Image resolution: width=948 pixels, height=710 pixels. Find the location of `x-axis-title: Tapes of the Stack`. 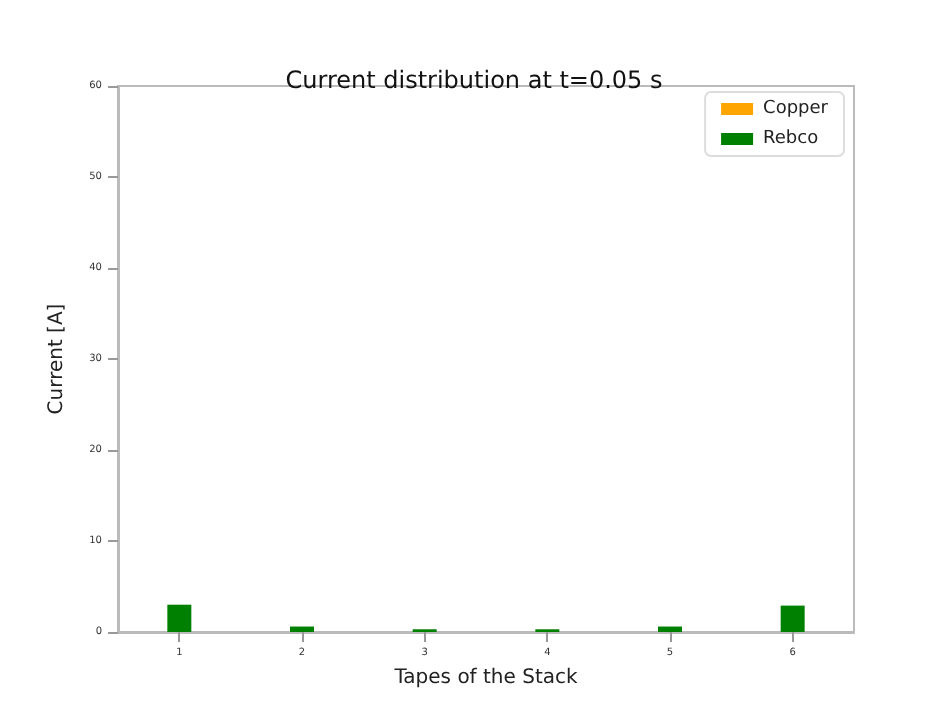

x-axis-title: Tapes of the Stack is located at coordinates (485, 677).